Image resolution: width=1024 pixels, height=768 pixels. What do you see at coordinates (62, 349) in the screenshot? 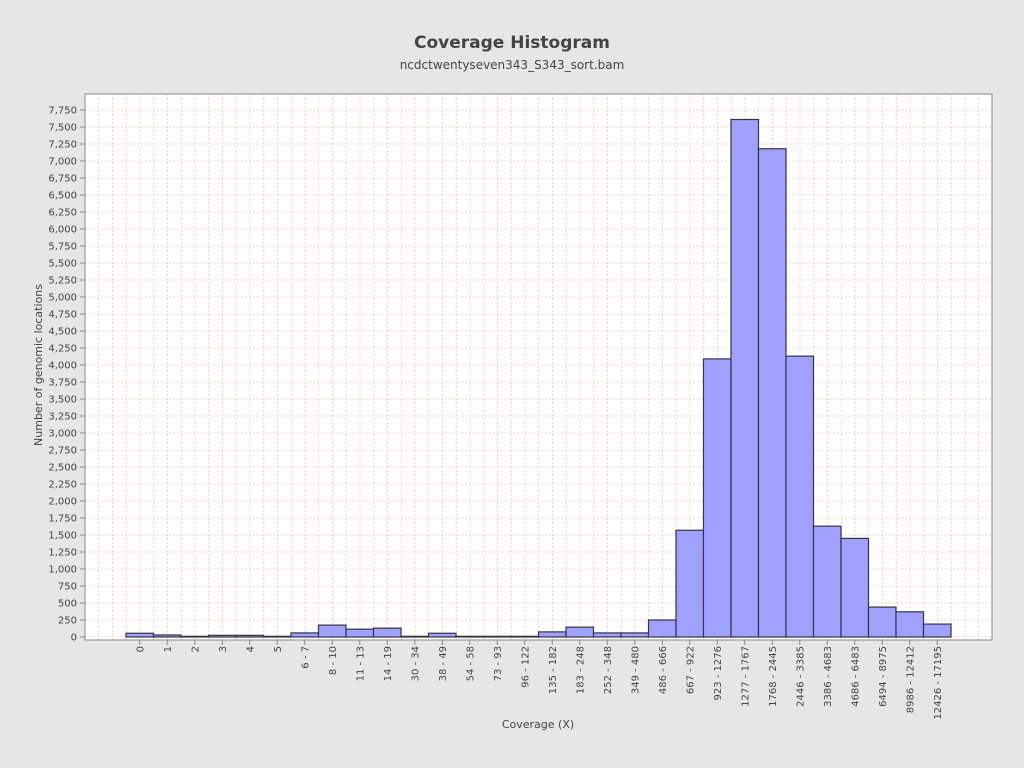
I see `y-tick-label: 4,250` at bounding box center [62, 349].